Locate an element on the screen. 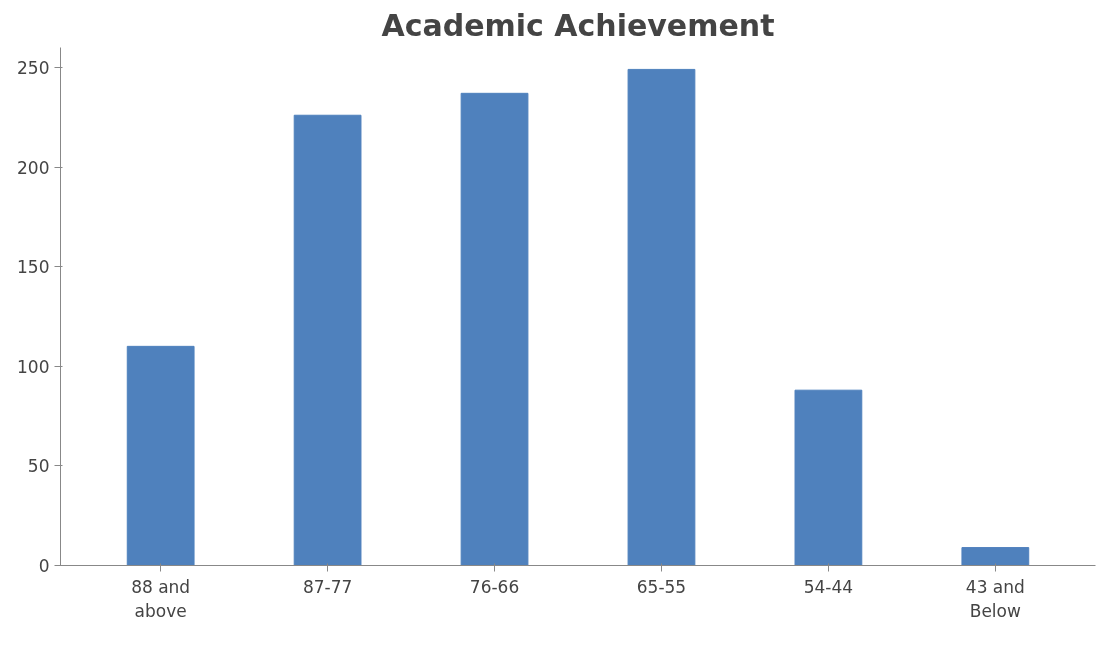  x-tick-label: 65-55 is located at coordinates (661, 586).